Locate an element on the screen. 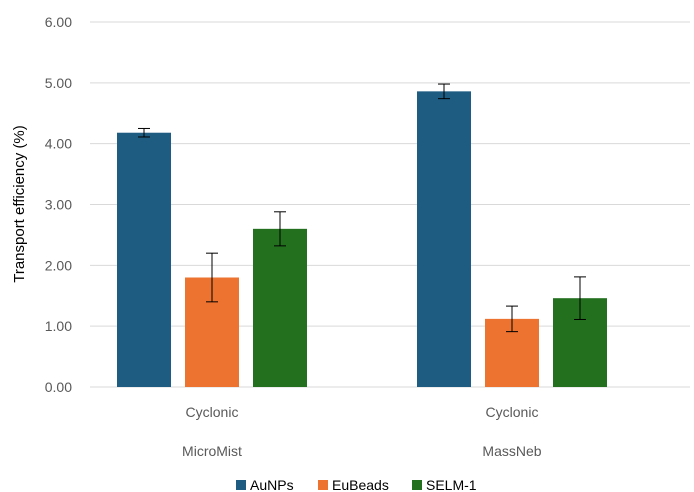  bar-aunps-micromist is located at coordinates (144, 259).